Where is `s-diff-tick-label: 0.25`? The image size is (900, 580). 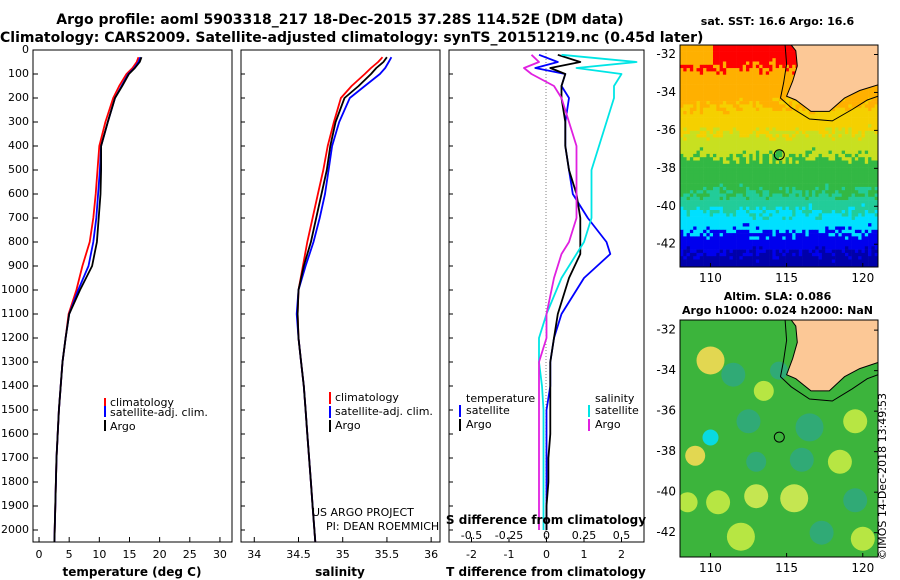
s-diff-tick-label: 0.25 is located at coordinates (584, 535).